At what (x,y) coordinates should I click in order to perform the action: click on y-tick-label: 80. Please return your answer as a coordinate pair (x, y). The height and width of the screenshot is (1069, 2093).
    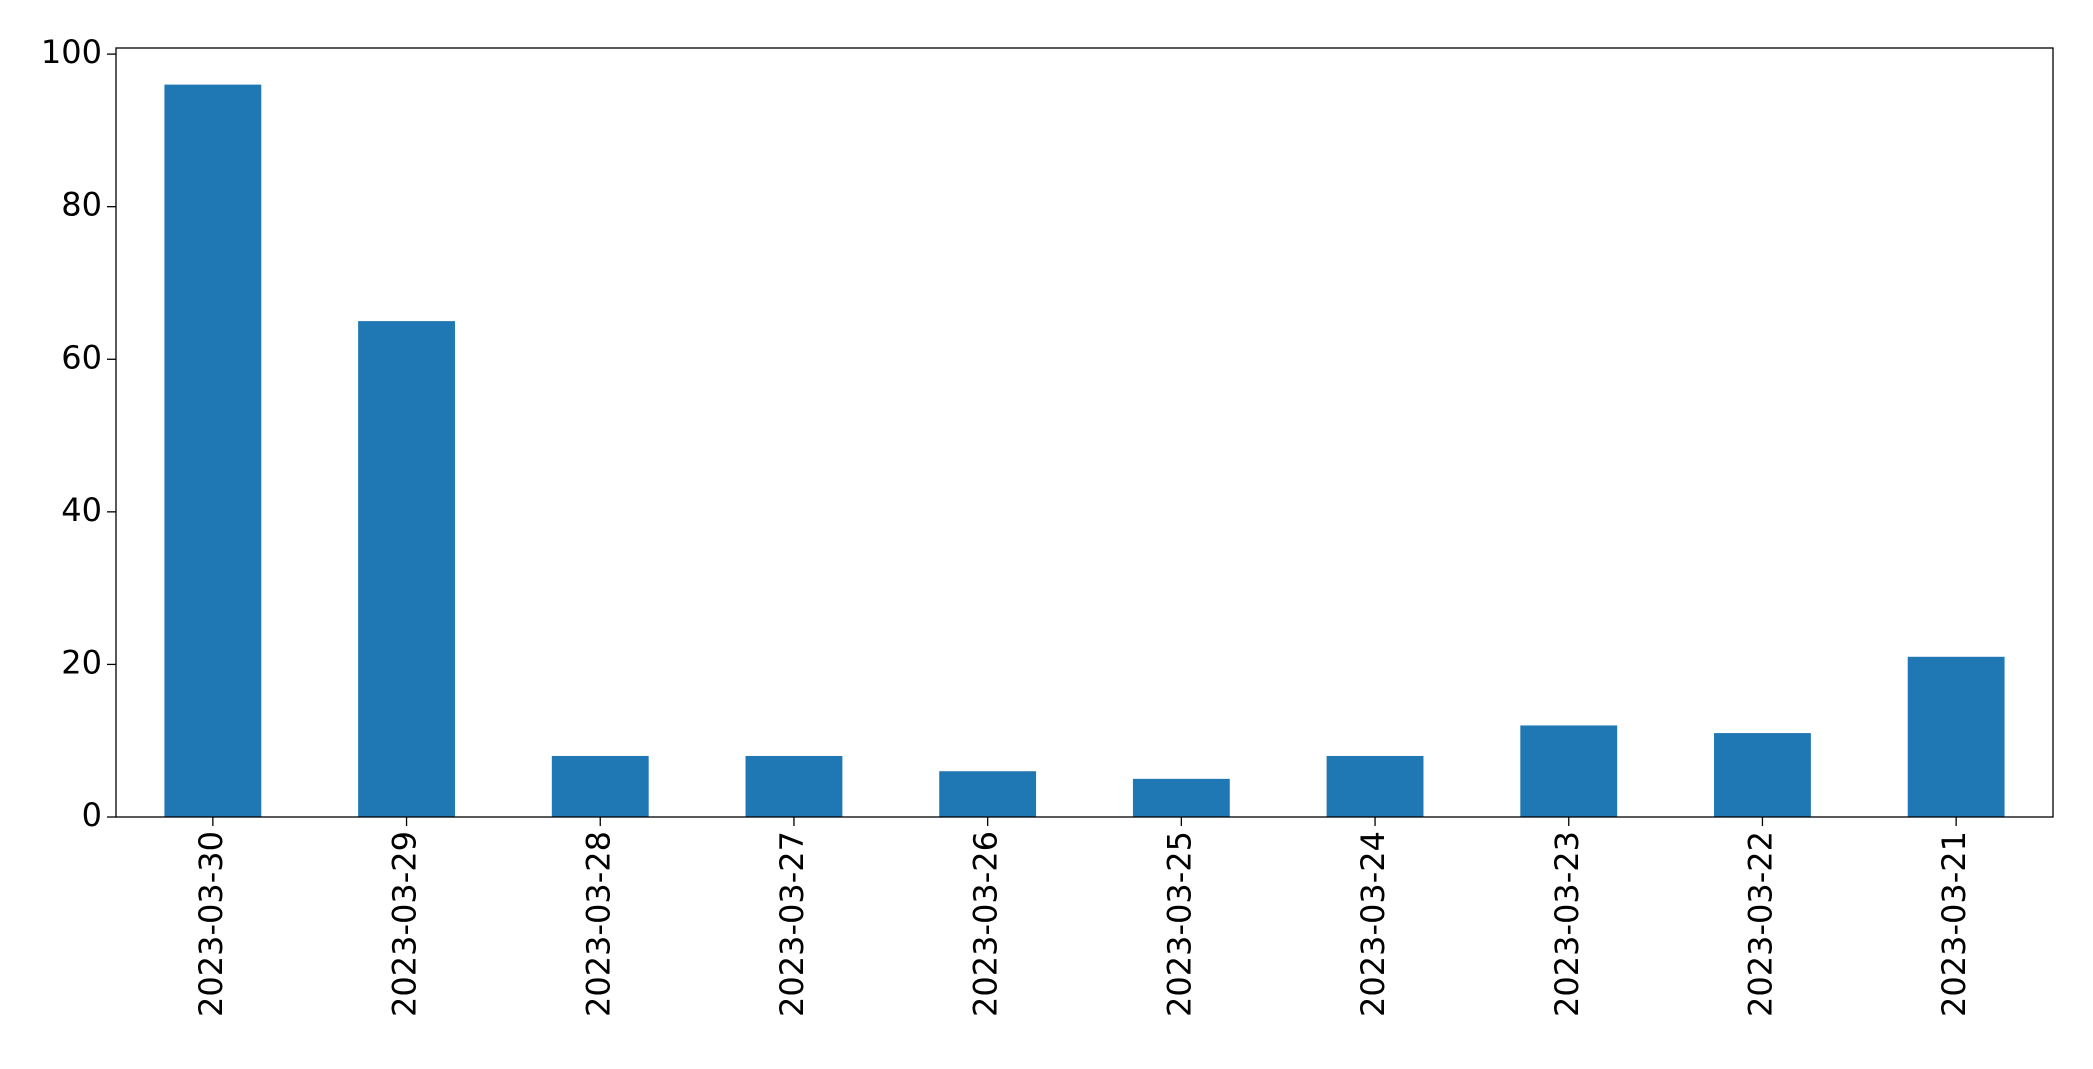
    Looking at the image, I should click on (81, 205).